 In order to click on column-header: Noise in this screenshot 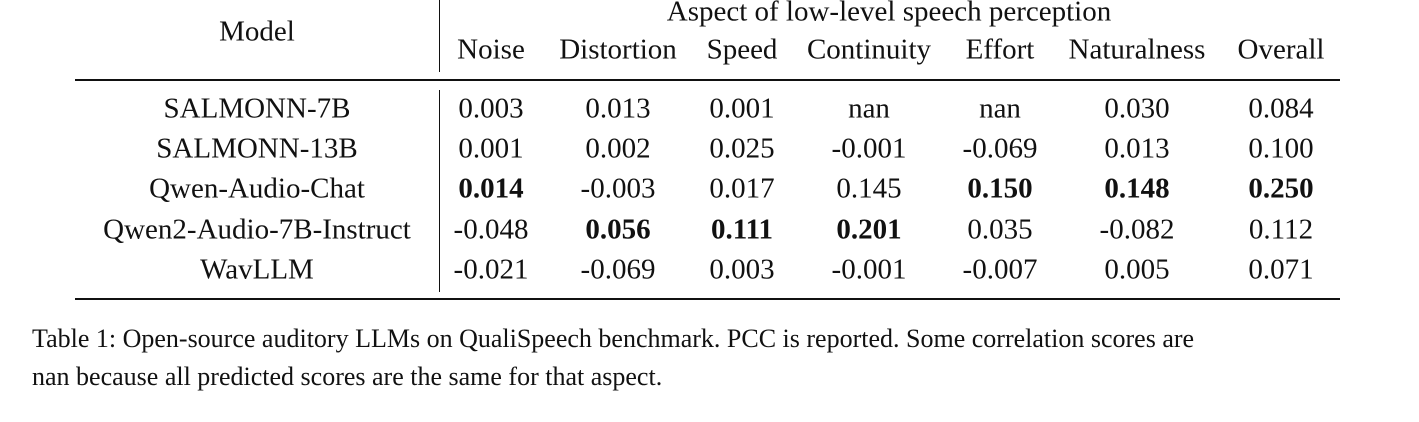, I will do `click(491, 49)`.